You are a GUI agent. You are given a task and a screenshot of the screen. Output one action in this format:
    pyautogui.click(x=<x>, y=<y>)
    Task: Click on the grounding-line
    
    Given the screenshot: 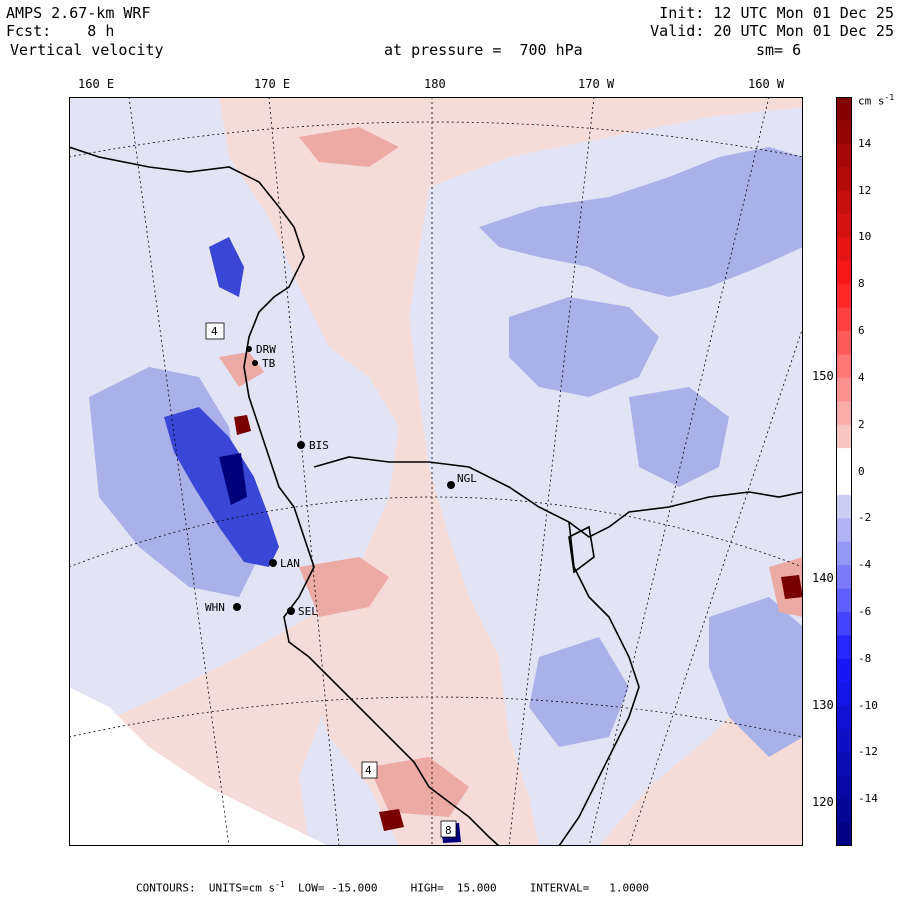 What is the action you would take?
    pyautogui.click(x=599, y=683)
    